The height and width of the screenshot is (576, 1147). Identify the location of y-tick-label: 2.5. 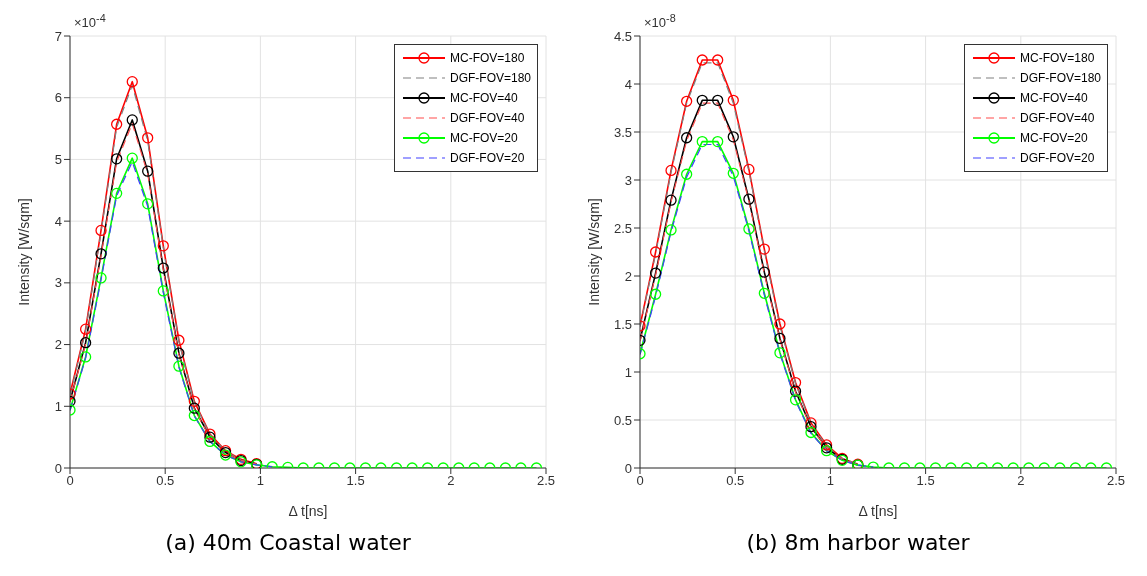
(622, 228).